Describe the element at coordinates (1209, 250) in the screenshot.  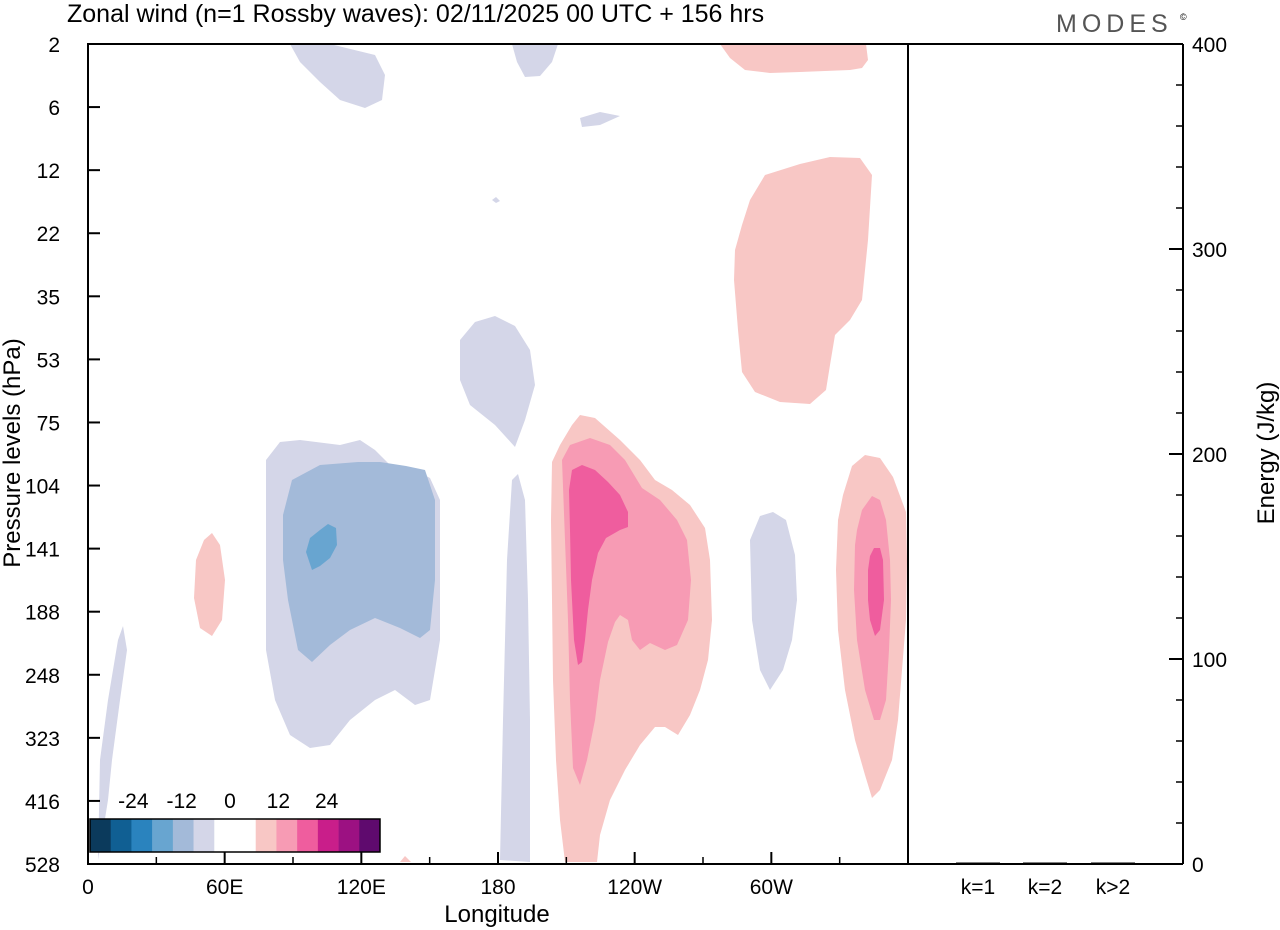
I see `energy-tick-label: 300` at that location.